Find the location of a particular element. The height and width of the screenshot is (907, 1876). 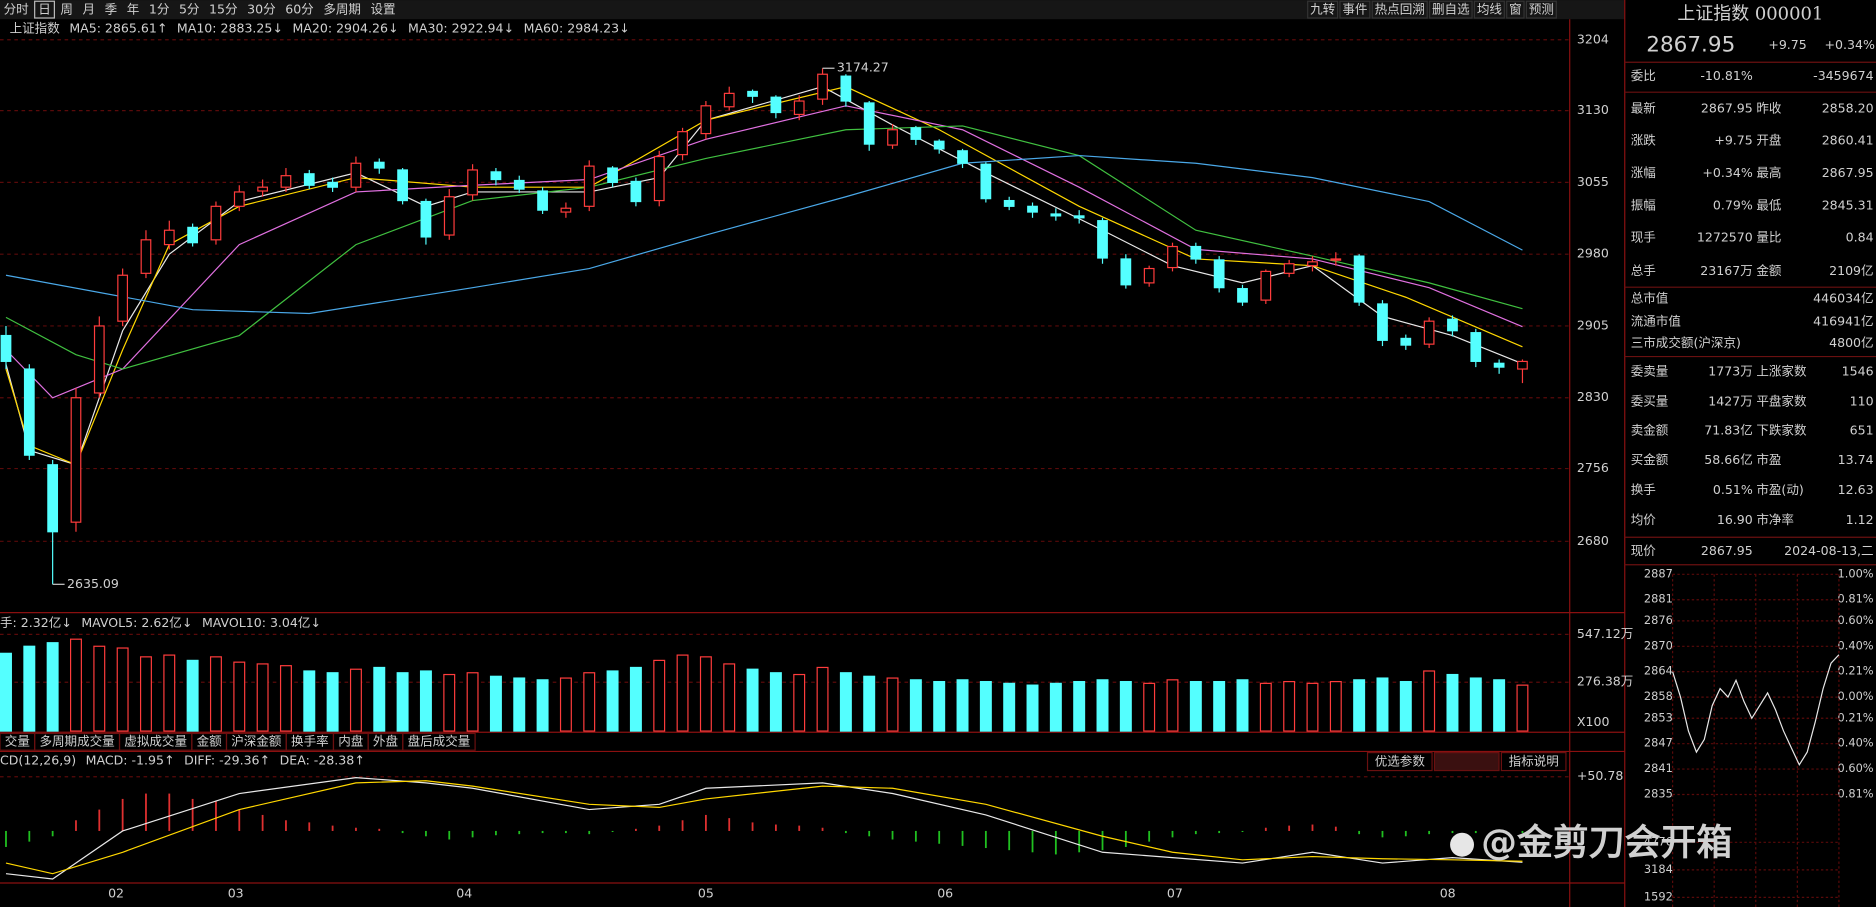

tab: 换手率 is located at coordinates (310, 740).